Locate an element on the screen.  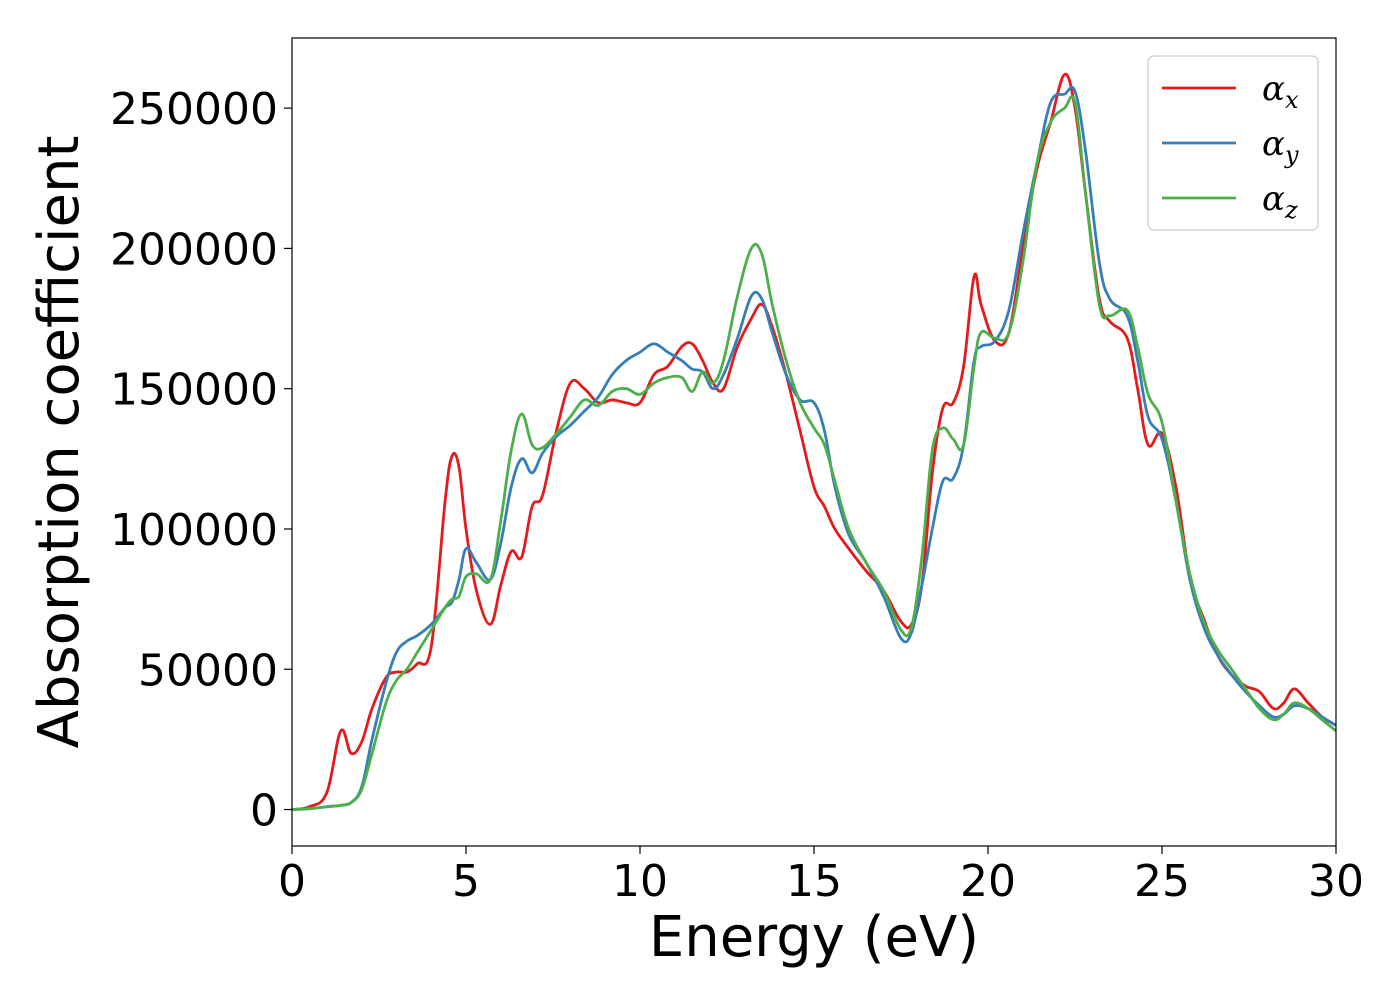
legend-label: αy is located at coordinates (1280, 146).